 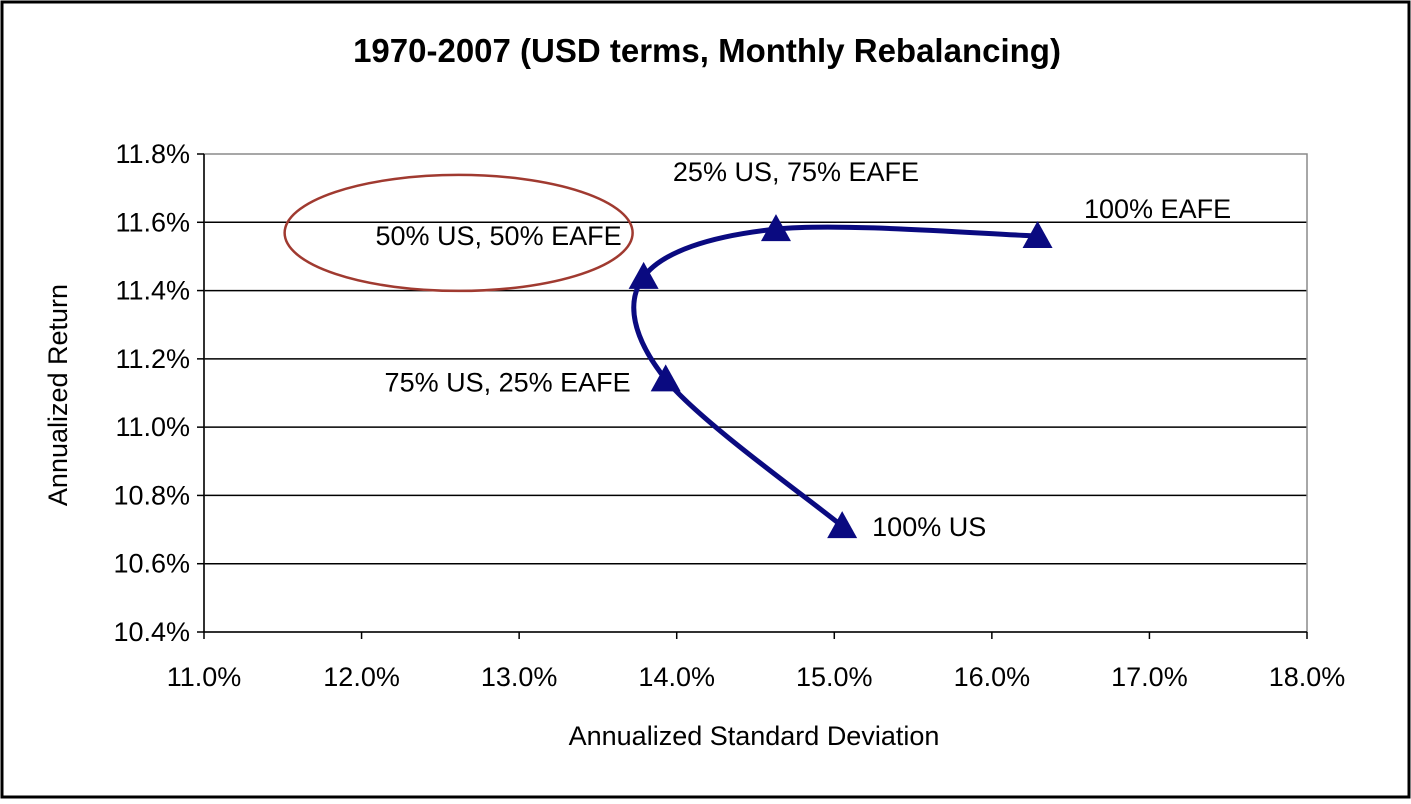 I want to click on x-tick-label: 13.0%, so click(x=519, y=677).